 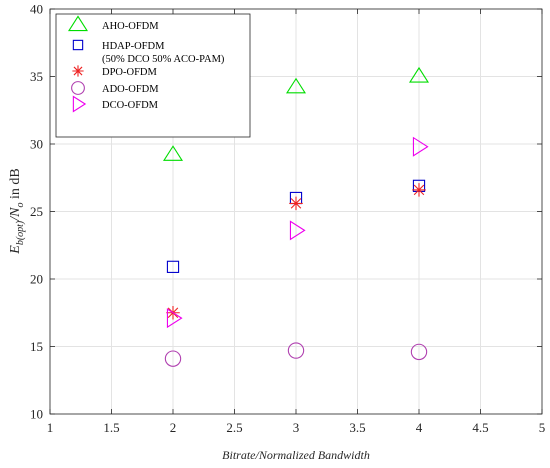 What do you see at coordinates (78, 88) in the screenshot?
I see `legend-marker-ado-ofdm` at bounding box center [78, 88].